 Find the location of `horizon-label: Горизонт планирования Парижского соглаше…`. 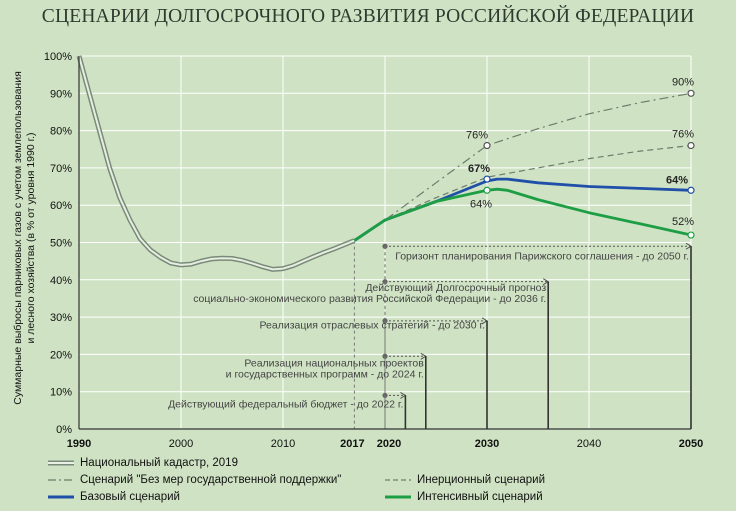

horizon-label: Горизонт планирования Парижского соглаше… is located at coordinates (542, 256).